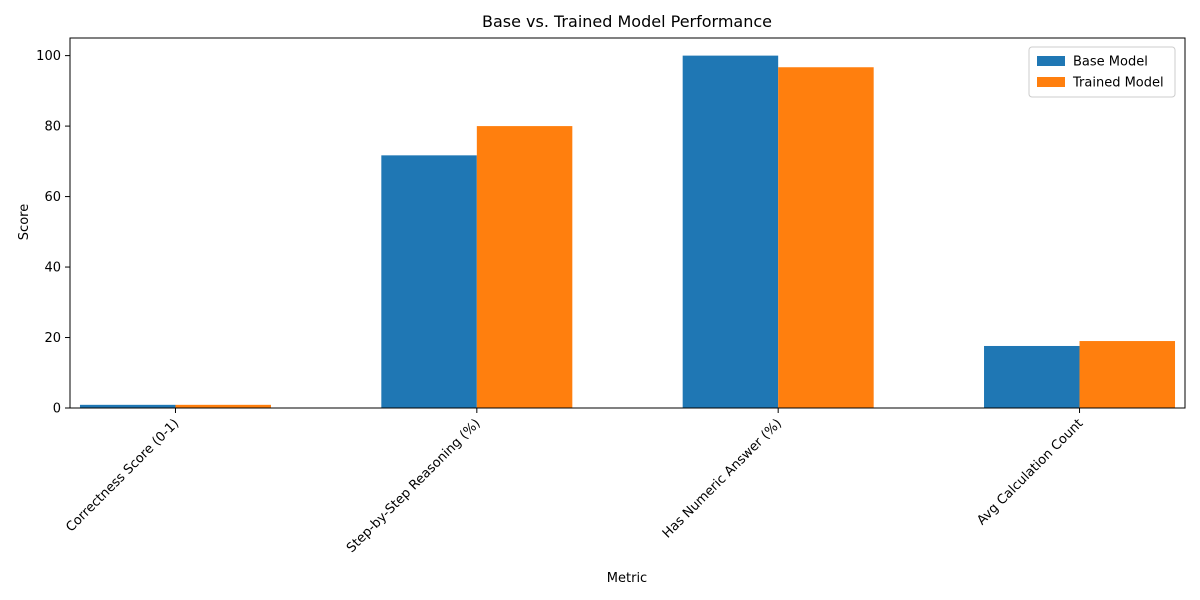 This screenshot has height=600, width=1200. What do you see at coordinates (52, 268) in the screenshot?
I see `y-tick-label: 40` at bounding box center [52, 268].